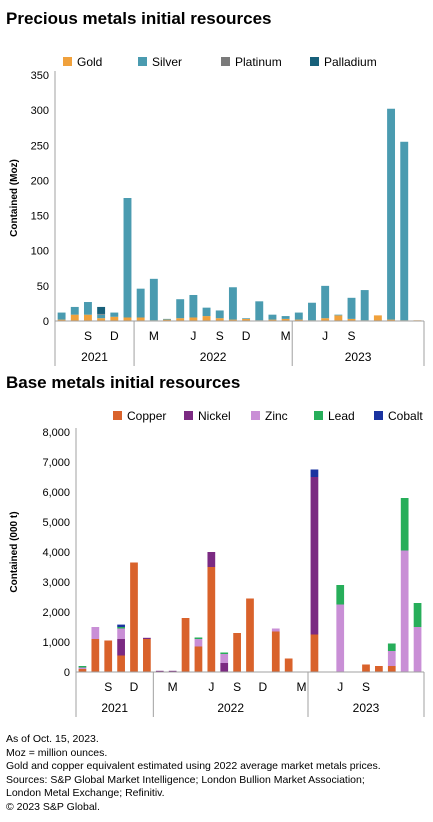 Image resolution: width=433 pixels, height=822 pixels. Describe the element at coordinates (43, 287) in the screenshot. I see `y-tick-label: 50` at that location.